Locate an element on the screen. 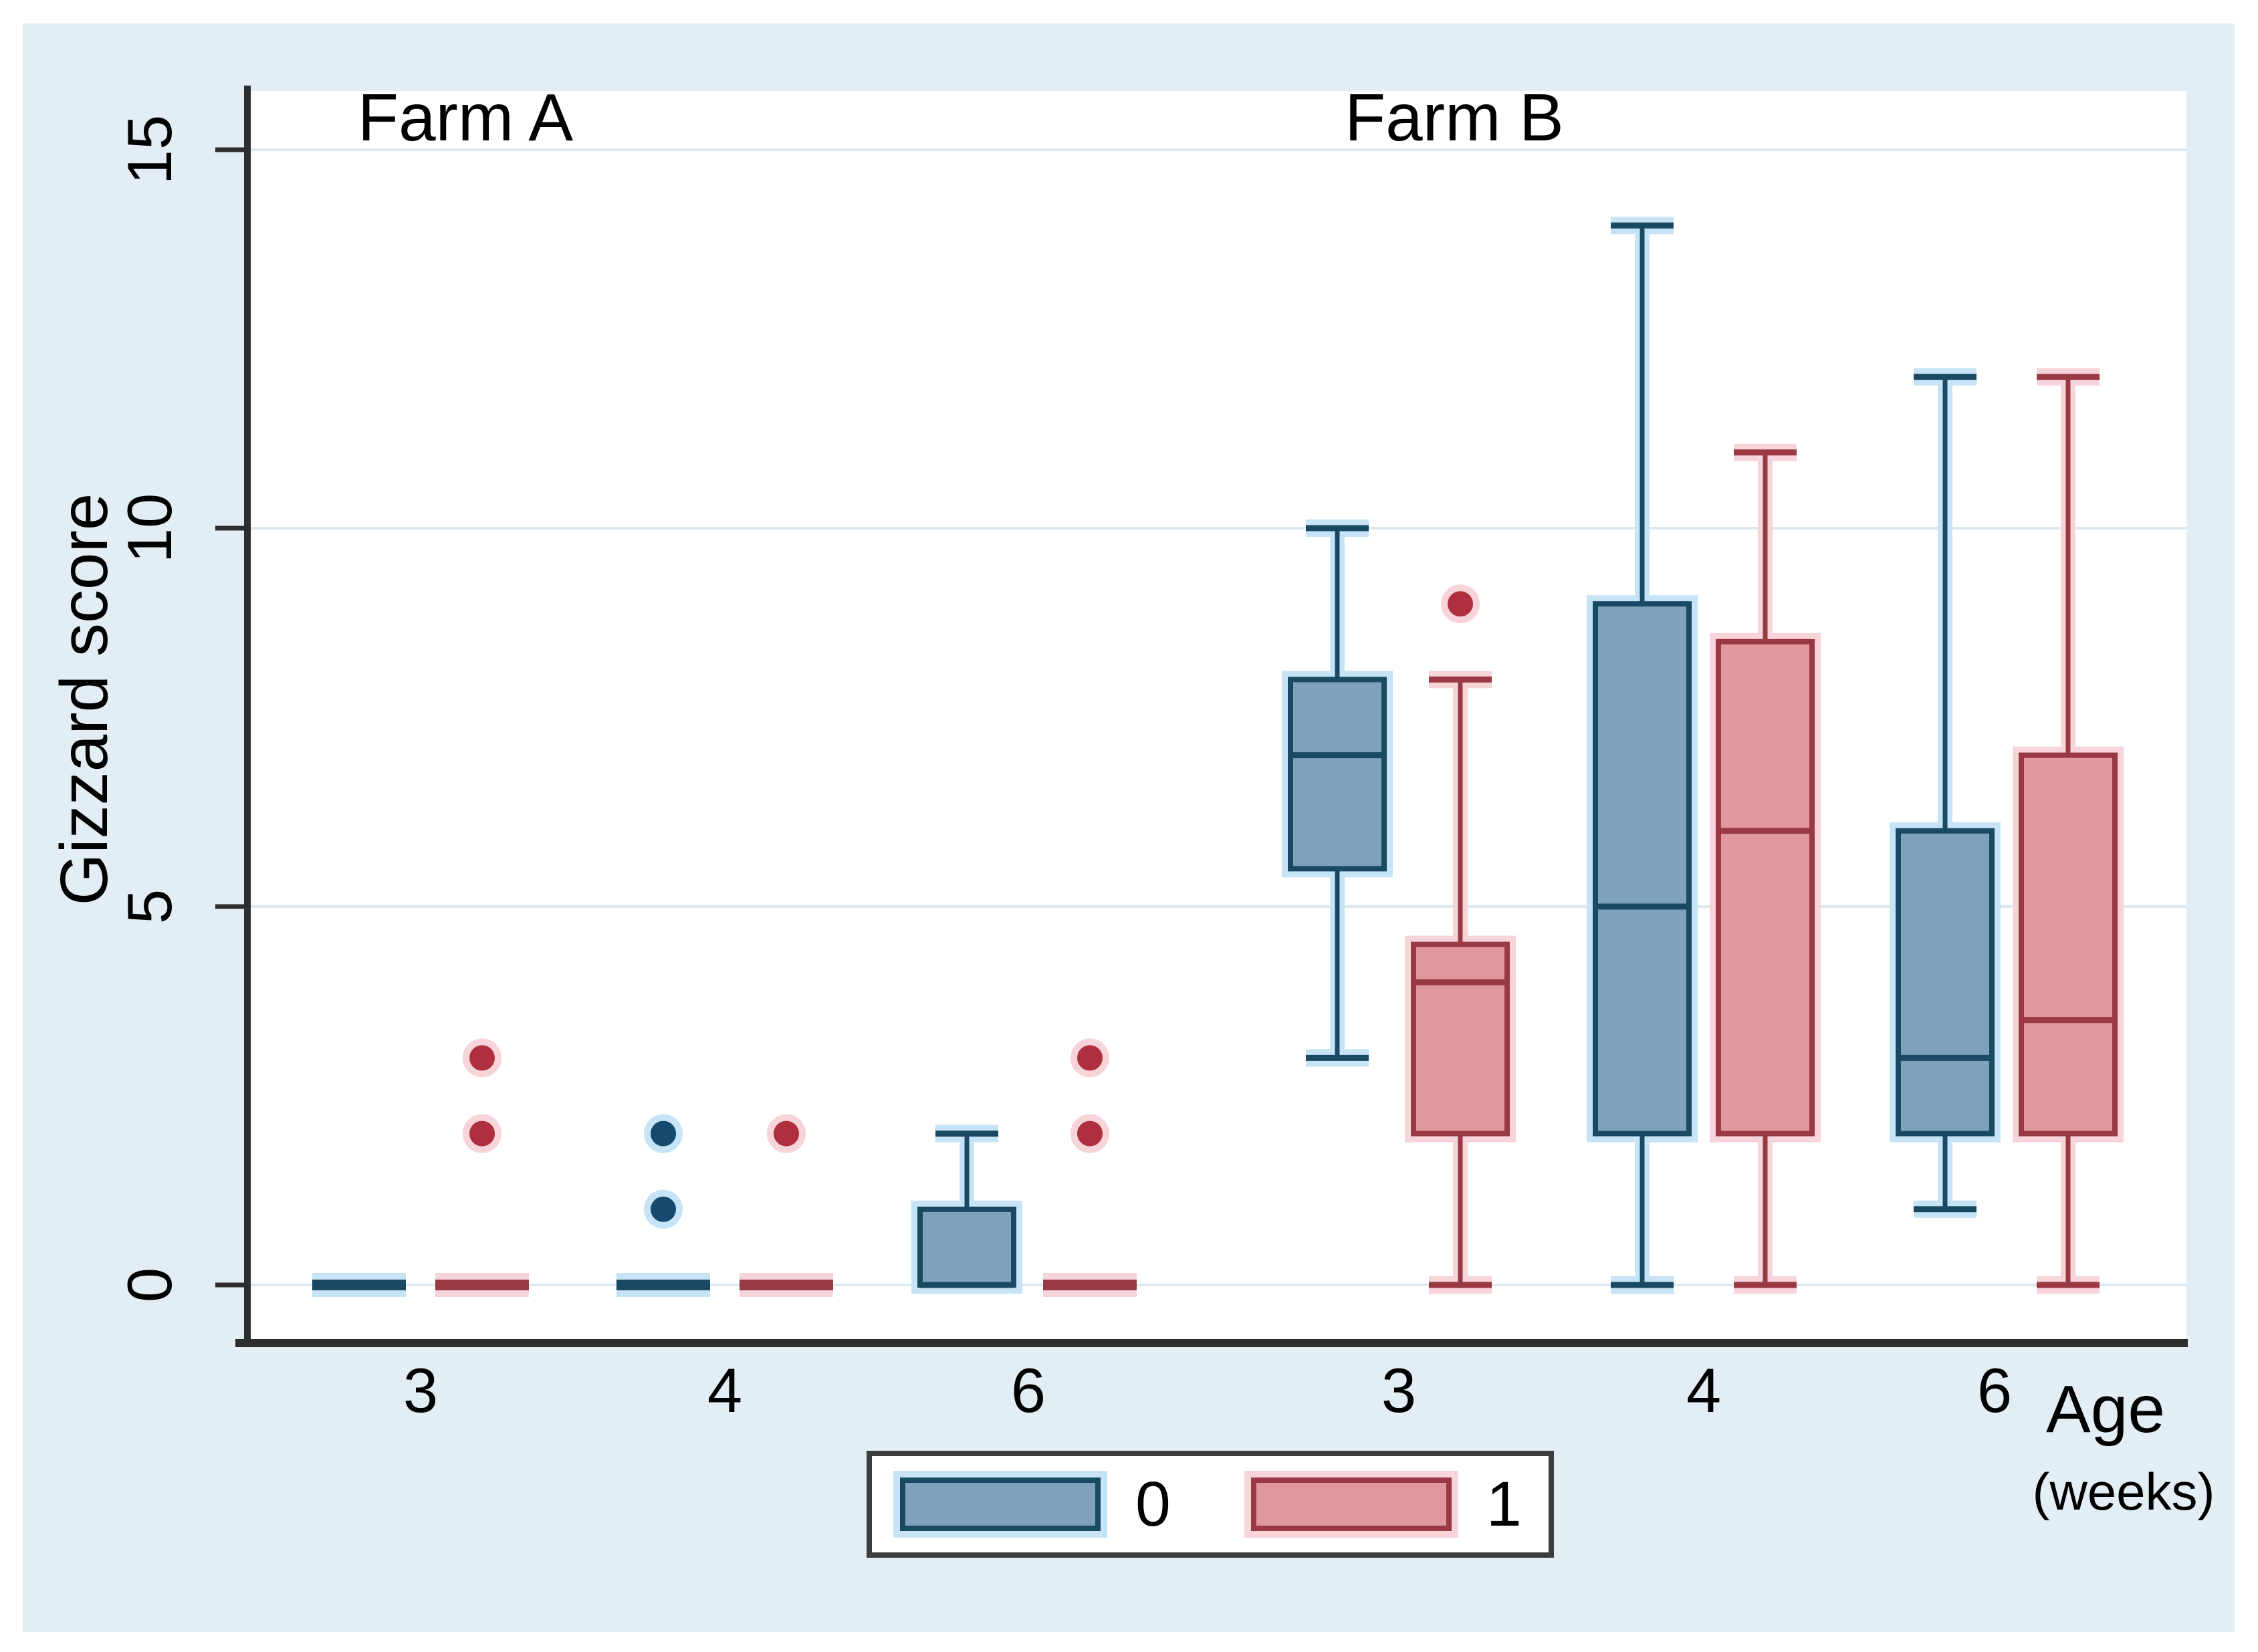 The image size is (2258, 1652). legend-label-series-0: 0 is located at coordinates (1153, 1504).